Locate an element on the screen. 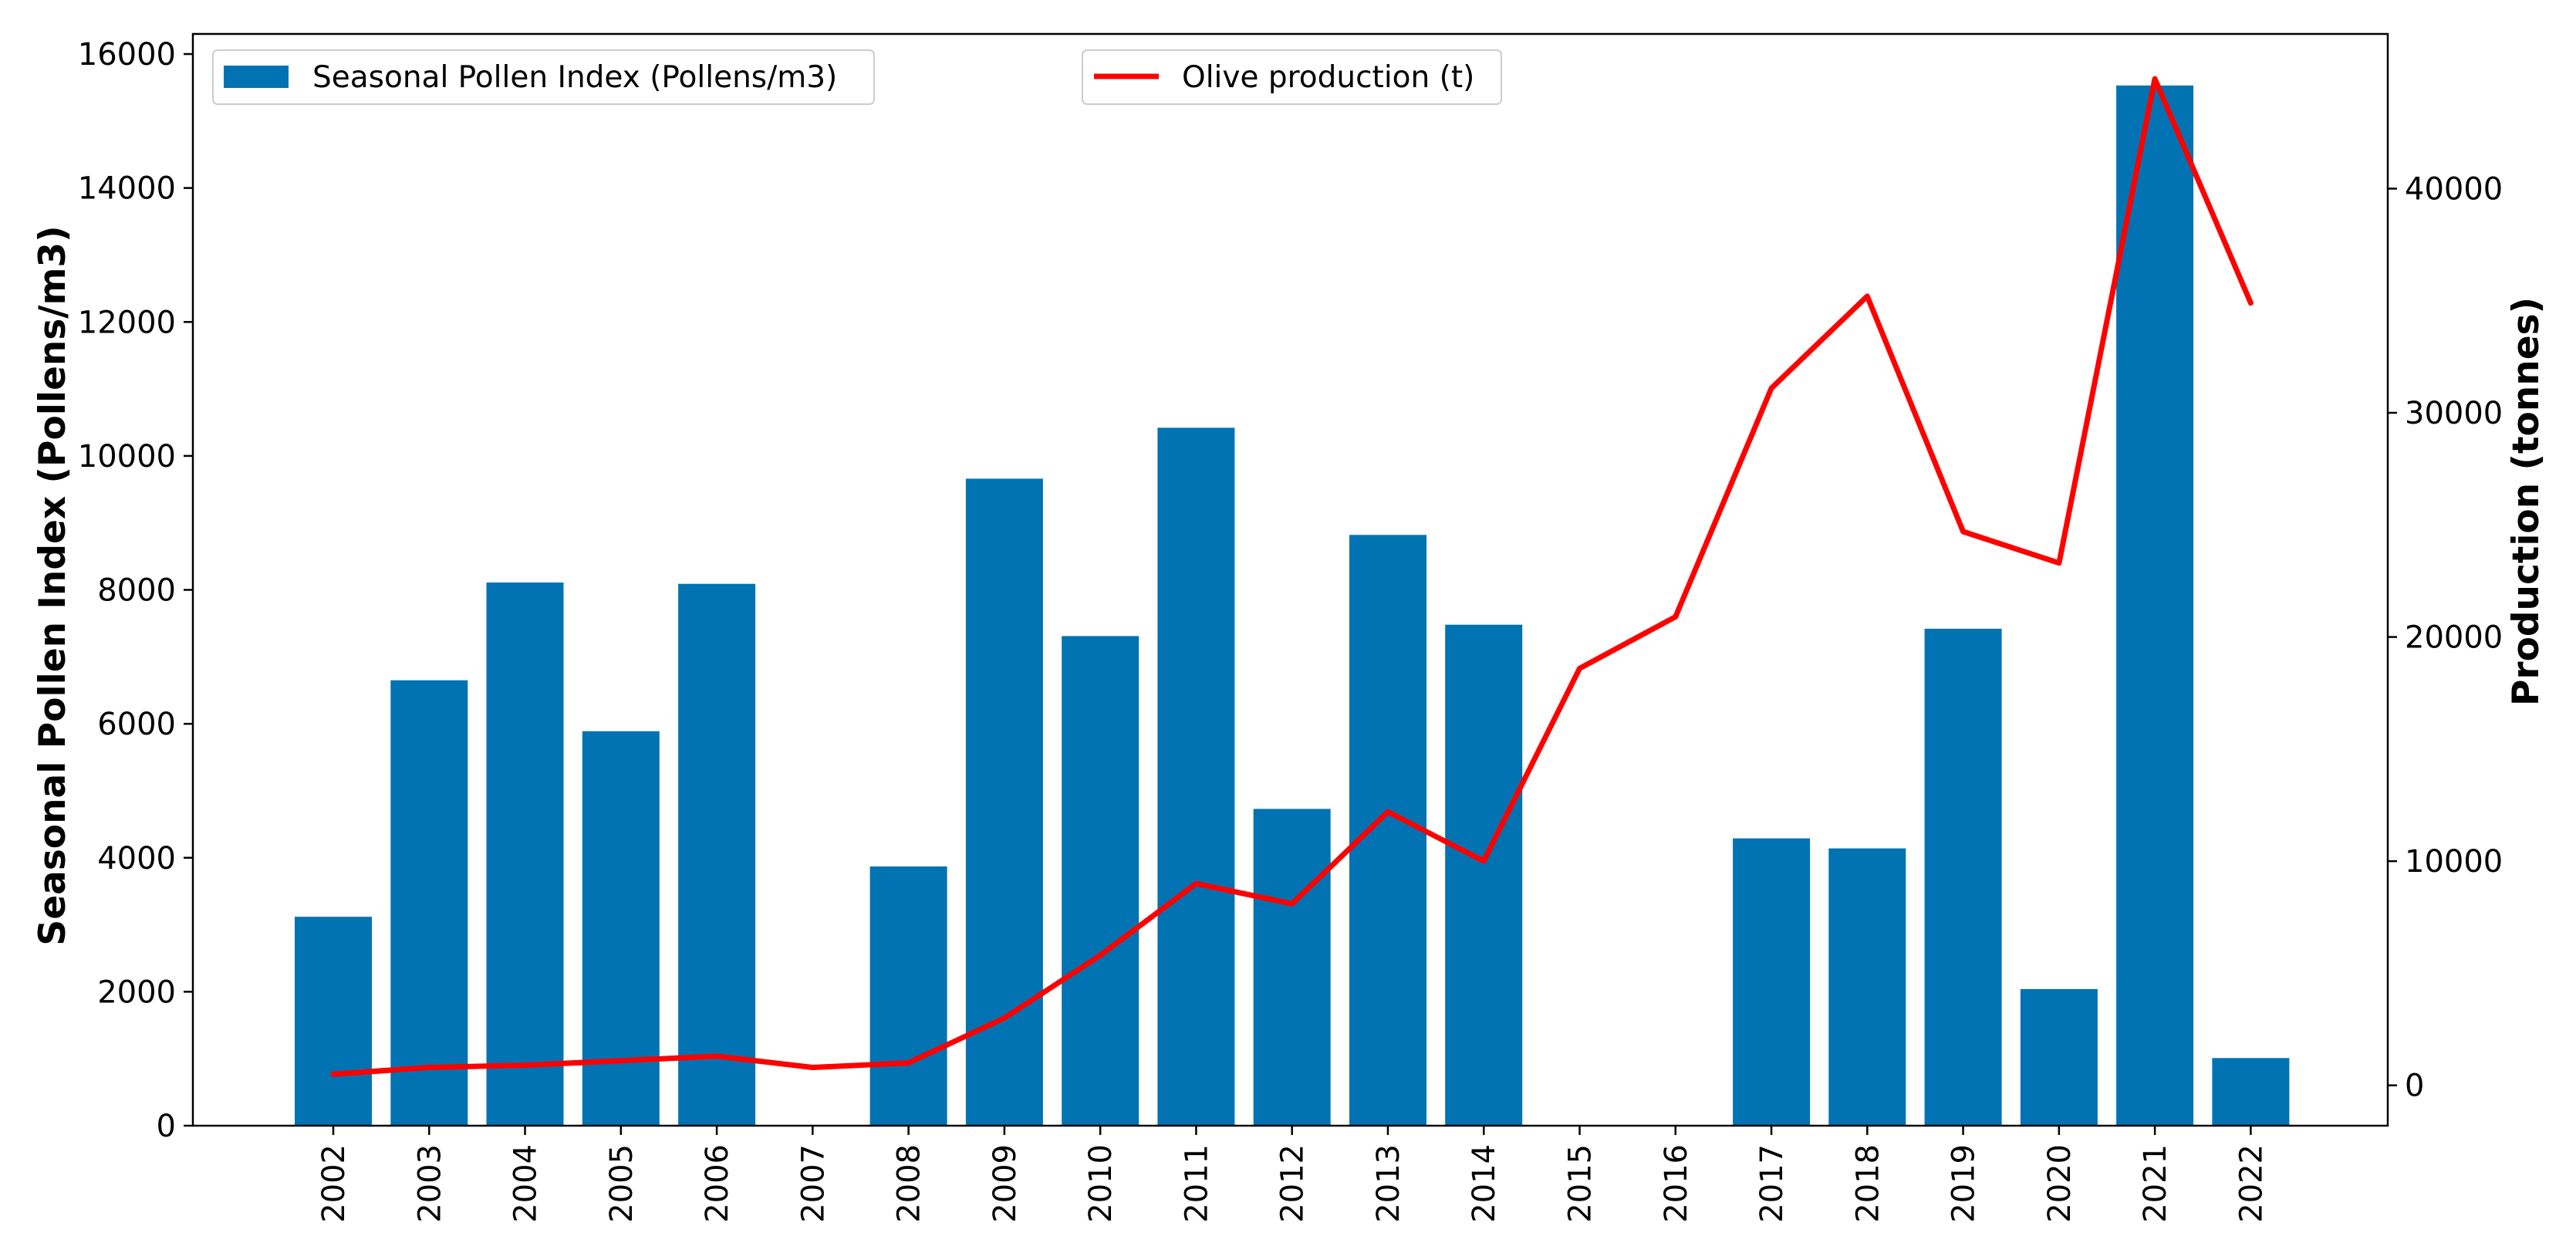  bar-2019 is located at coordinates (1963, 877).